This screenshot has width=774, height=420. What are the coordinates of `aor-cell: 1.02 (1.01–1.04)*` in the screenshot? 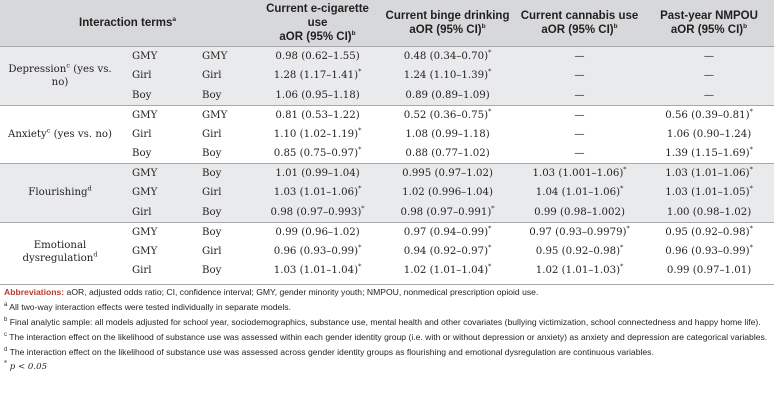 It's located at (447, 269).